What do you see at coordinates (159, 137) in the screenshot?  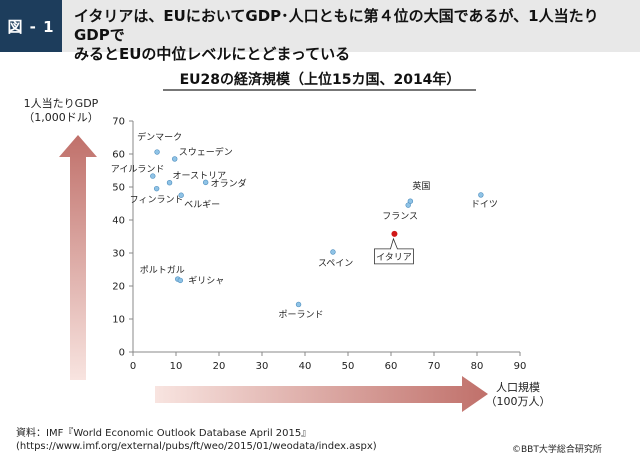 I see `data-point-label: デンマーク` at bounding box center [159, 137].